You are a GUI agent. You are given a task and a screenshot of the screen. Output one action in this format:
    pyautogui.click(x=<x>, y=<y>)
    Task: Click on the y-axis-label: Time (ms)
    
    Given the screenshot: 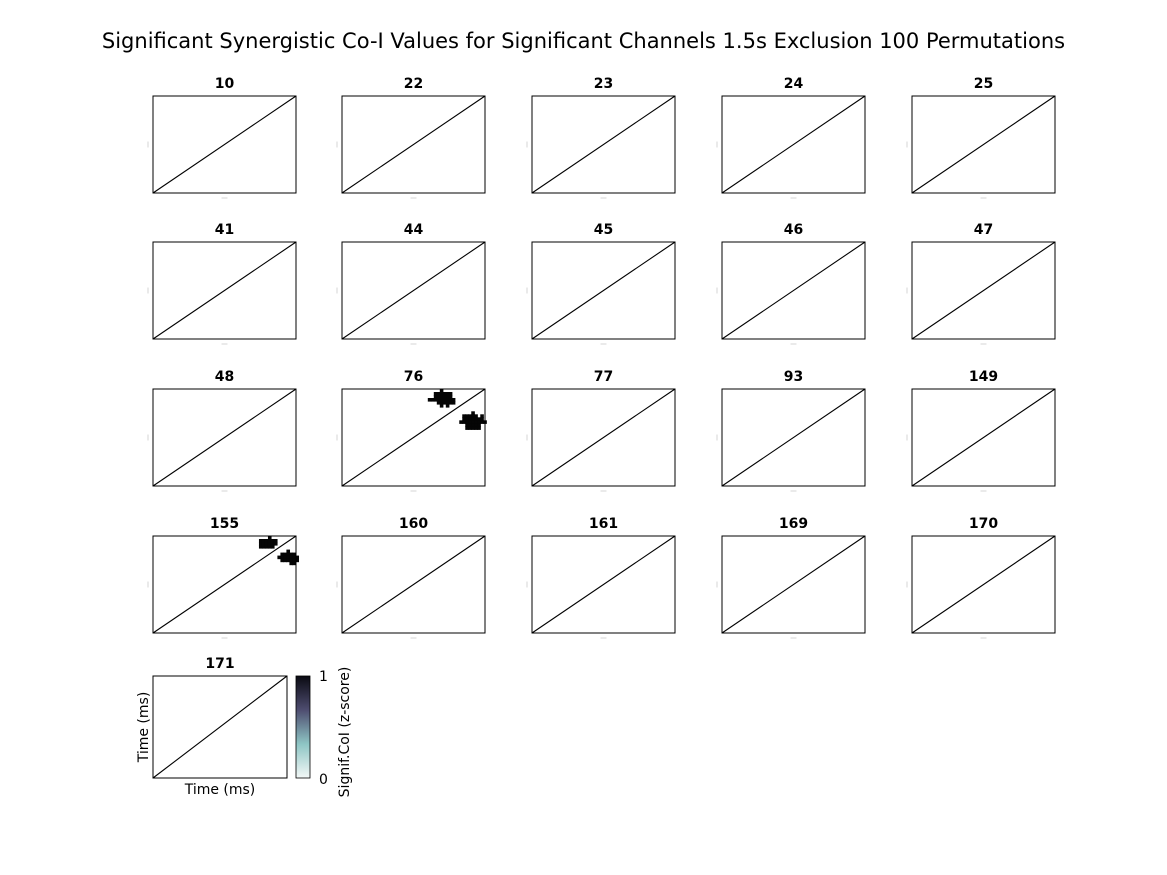 What is the action you would take?
    pyautogui.click(x=144, y=728)
    